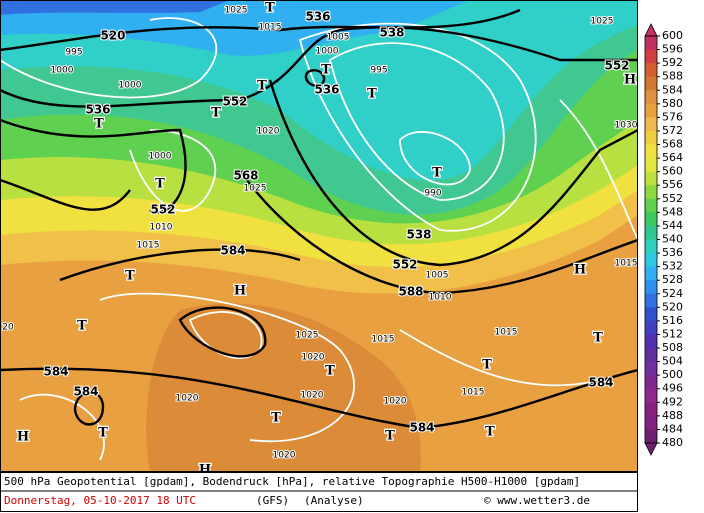  What do you see at coordinates (672, 333) in the screenshot?
I see `colorbar-label: 512` at bounding box center [672, 333].